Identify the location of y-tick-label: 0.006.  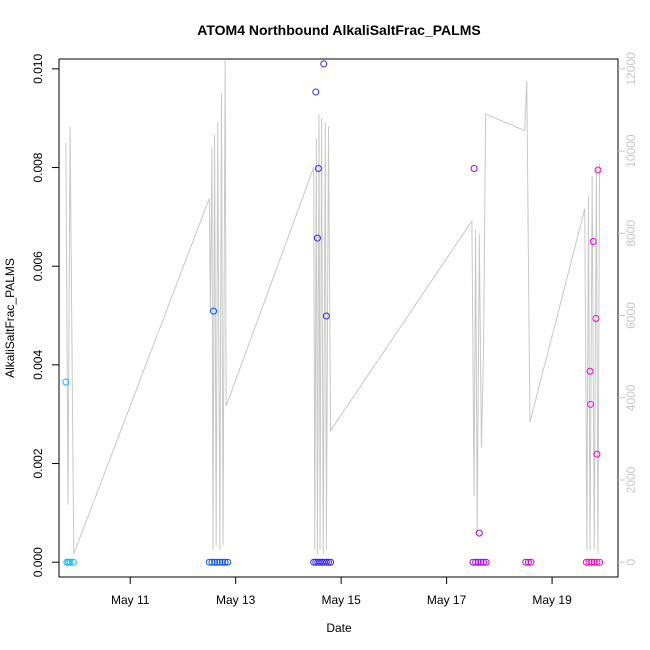
(38, 266).